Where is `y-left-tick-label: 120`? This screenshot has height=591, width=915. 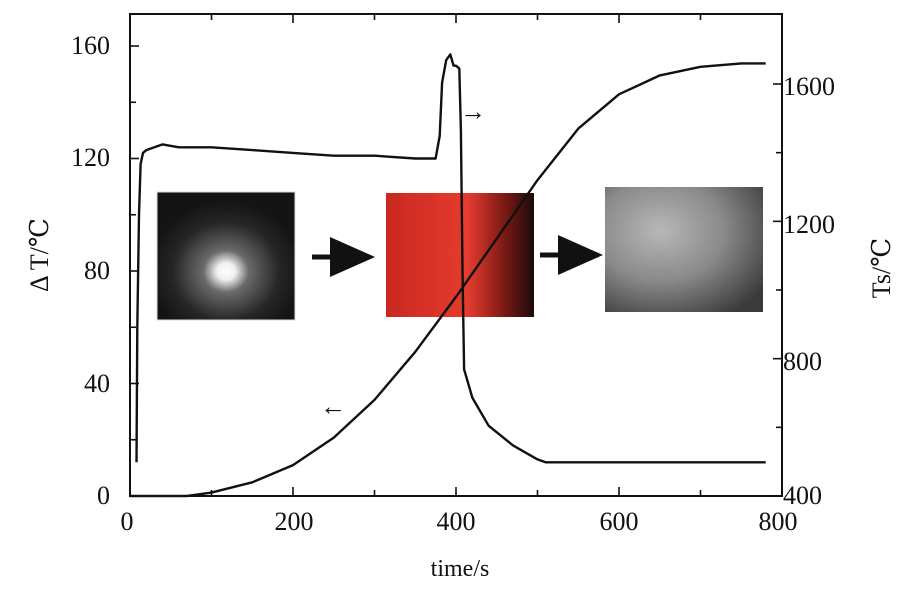 y-left-tick-label: 120 is located at coordinates (90, 157).